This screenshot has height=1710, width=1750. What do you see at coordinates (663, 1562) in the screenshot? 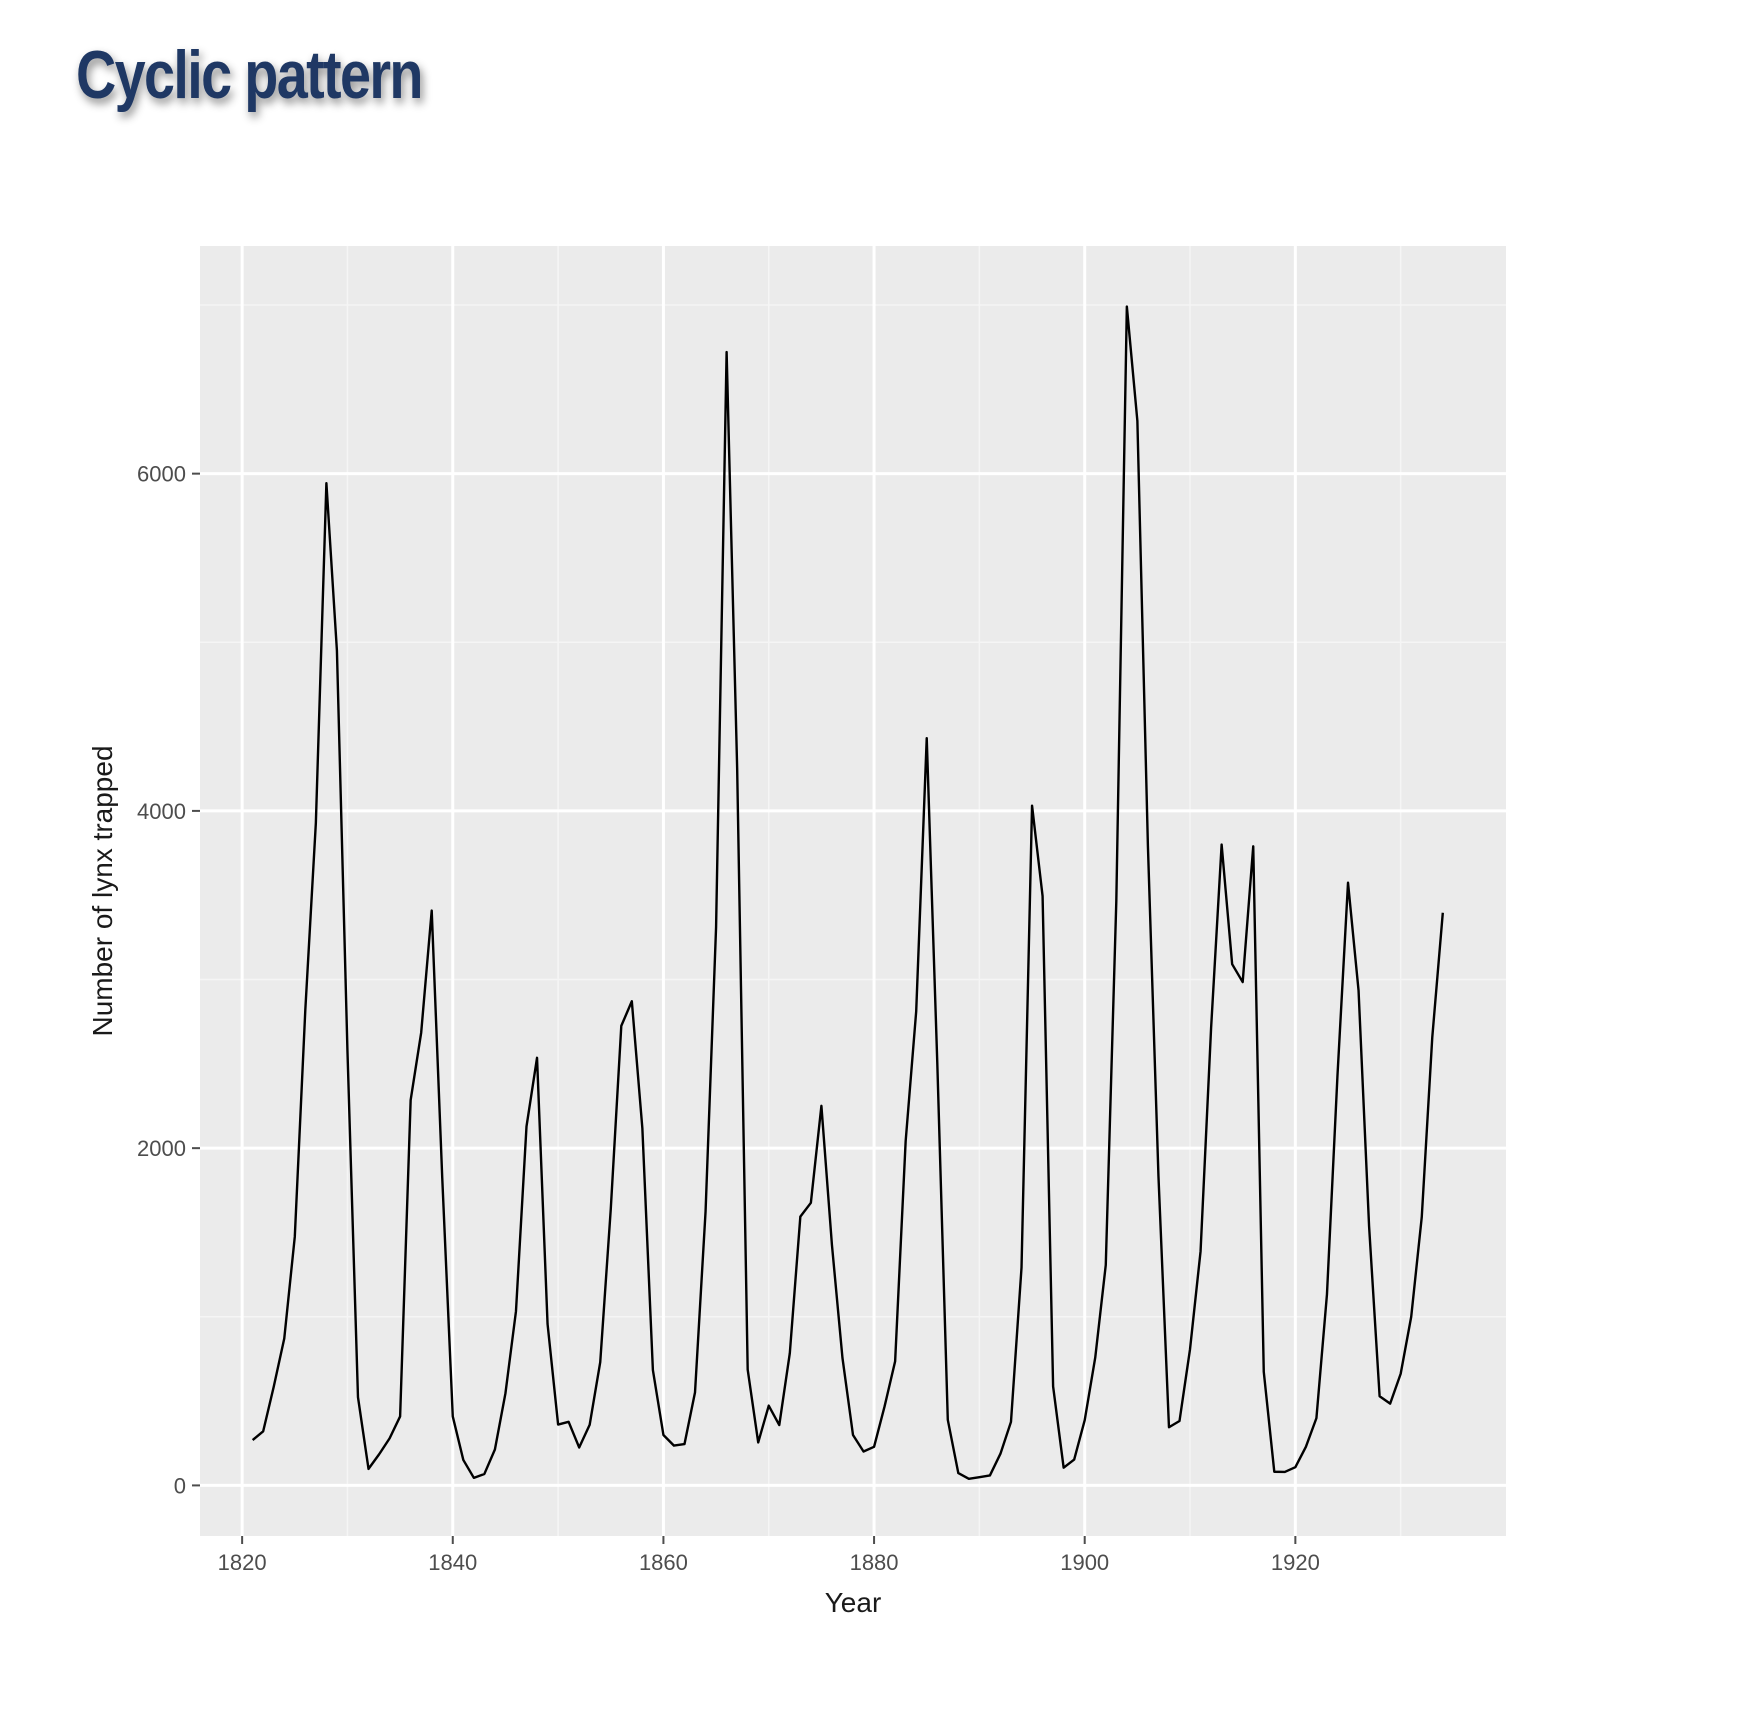
I see `x-tick-label: 1860` at bounding box center [663, 1562].